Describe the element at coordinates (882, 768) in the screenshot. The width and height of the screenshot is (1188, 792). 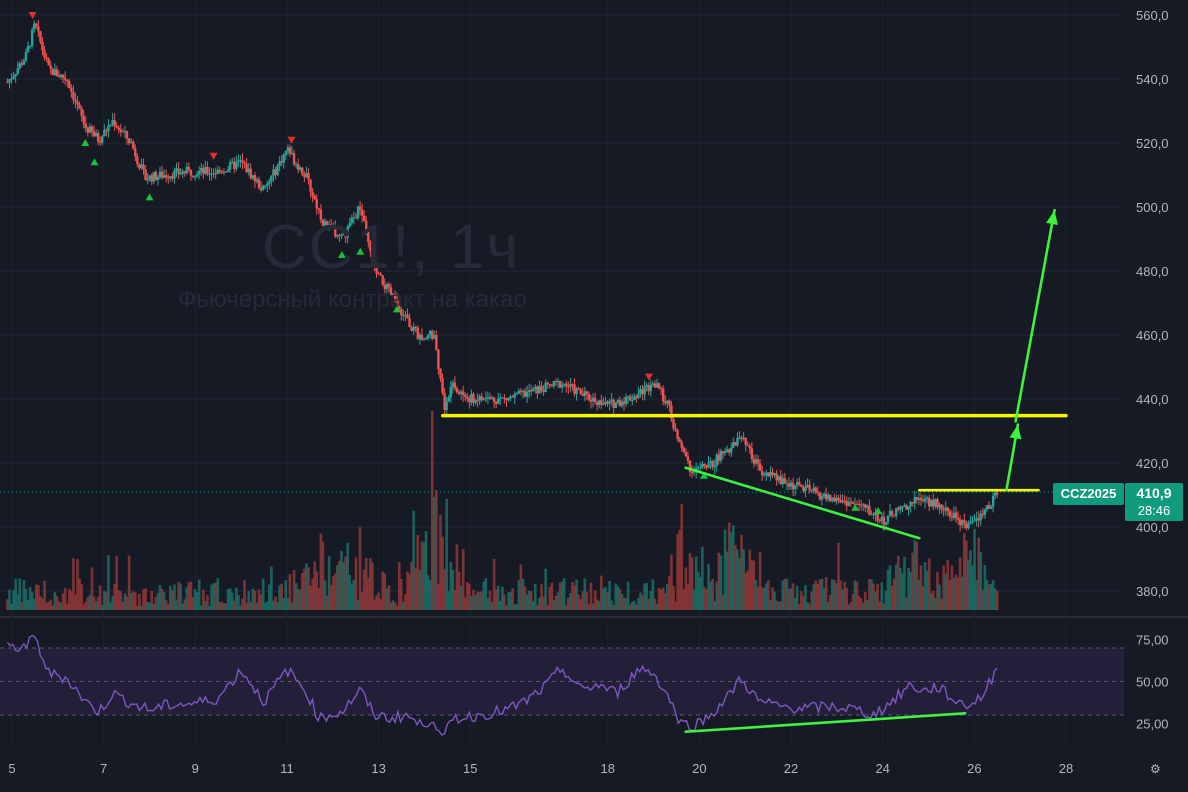
I see `time-tick-label: 24` at that location.